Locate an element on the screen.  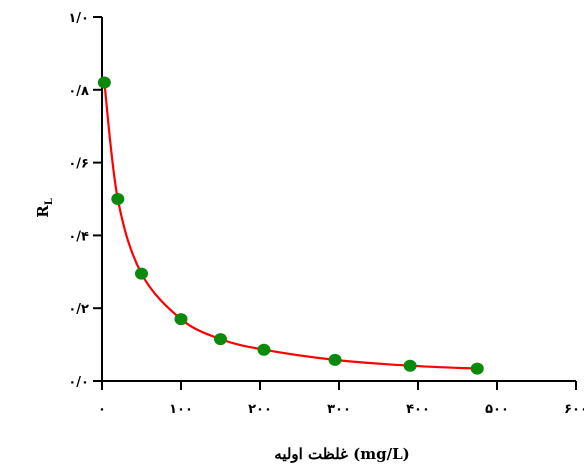
y-tick-label: ۰/۲ is located at coordinates (78, 309).